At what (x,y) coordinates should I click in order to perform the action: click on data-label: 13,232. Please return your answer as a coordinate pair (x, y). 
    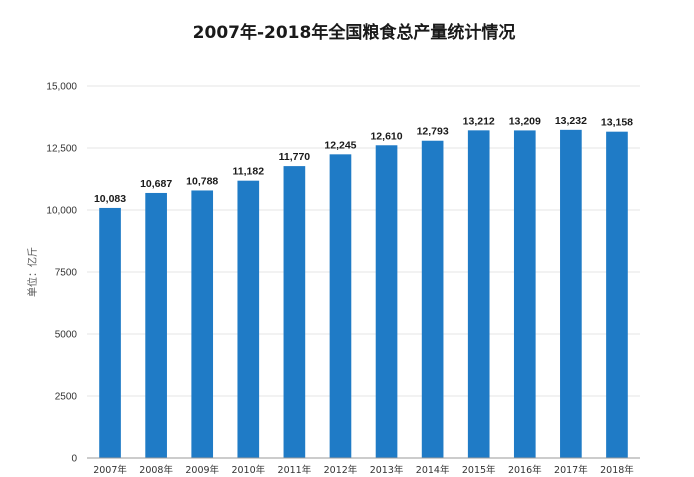
    Looking at the image, I should click on (571, 121).